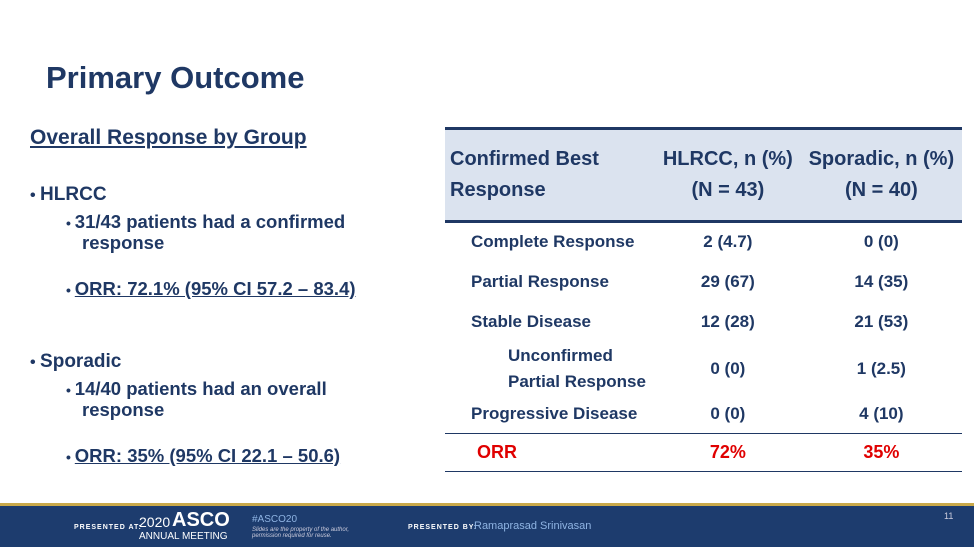 The image size is (974, 547). I want to click on meeting: ANNUAL MEETING, so click(183, 536).